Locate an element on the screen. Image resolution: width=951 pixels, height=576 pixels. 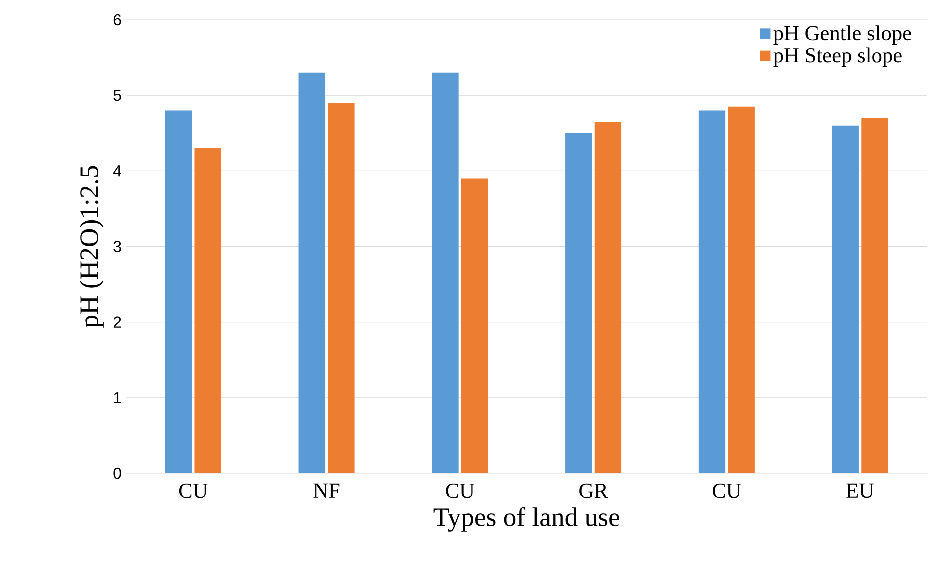
legend-label: pH Steep slope is located at coordinates (838, 58).